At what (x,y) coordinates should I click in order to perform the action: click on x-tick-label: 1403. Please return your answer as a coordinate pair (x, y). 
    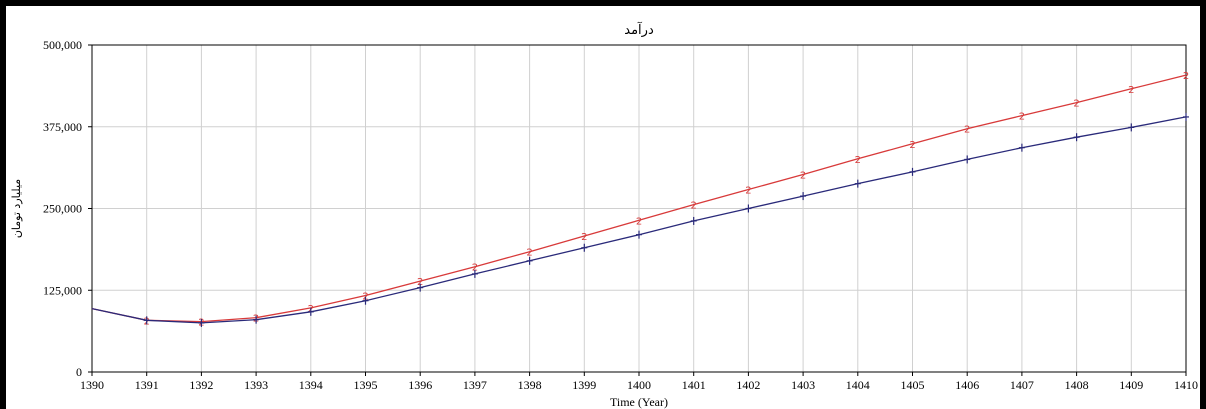
    Looking at the image, I should click on (803, 385).